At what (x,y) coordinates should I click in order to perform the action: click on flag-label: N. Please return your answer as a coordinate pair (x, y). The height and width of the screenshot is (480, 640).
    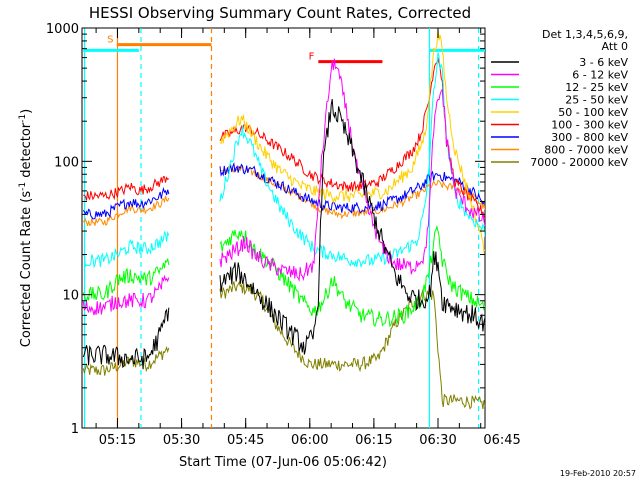
    Looking at the image, I should click on (75, 45).